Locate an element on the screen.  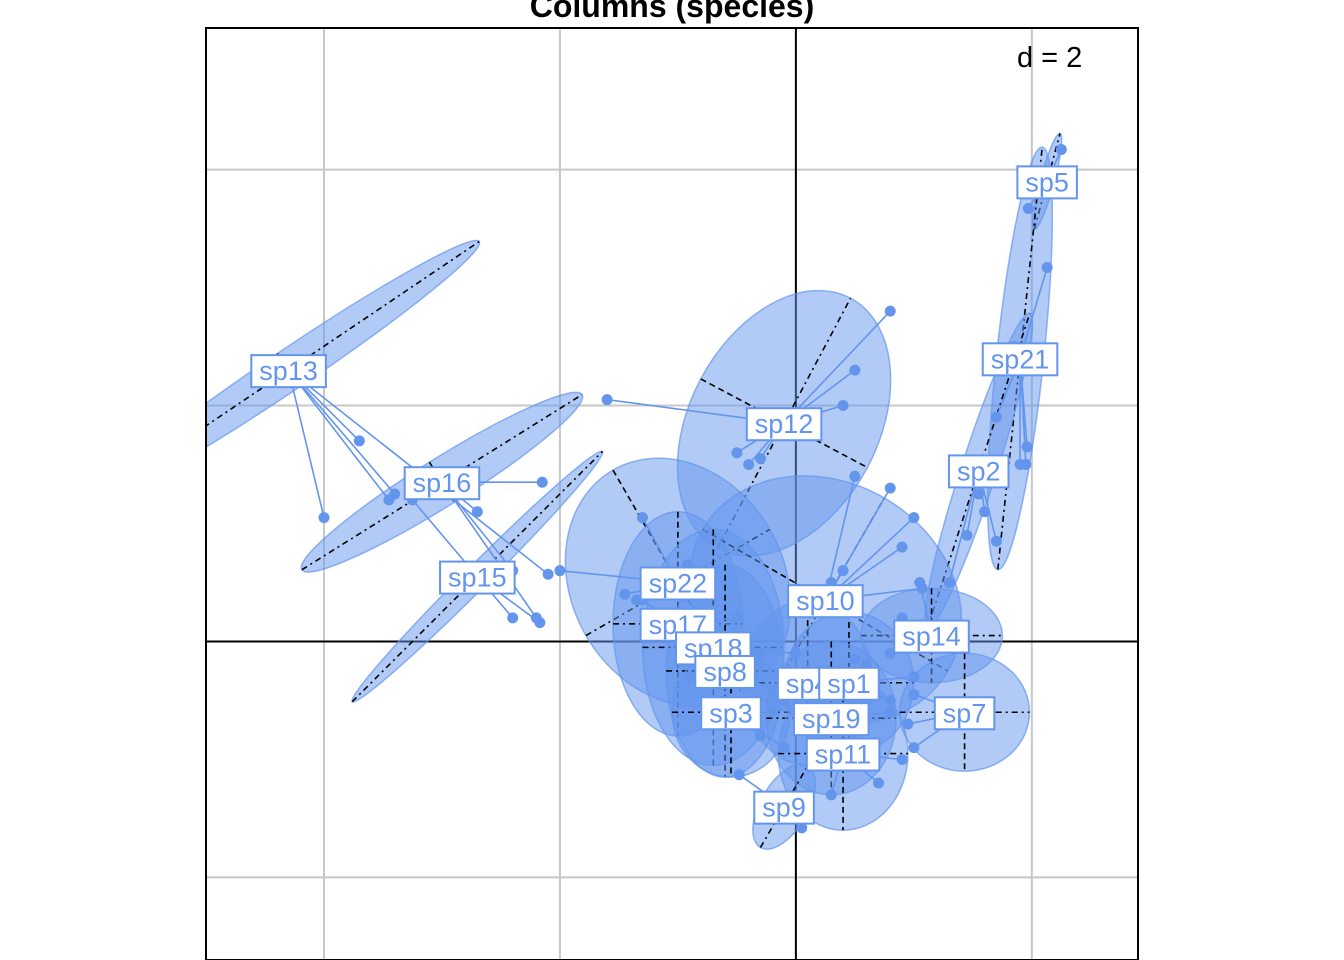
label-box-sp2 is located at coordinates (978, 471).